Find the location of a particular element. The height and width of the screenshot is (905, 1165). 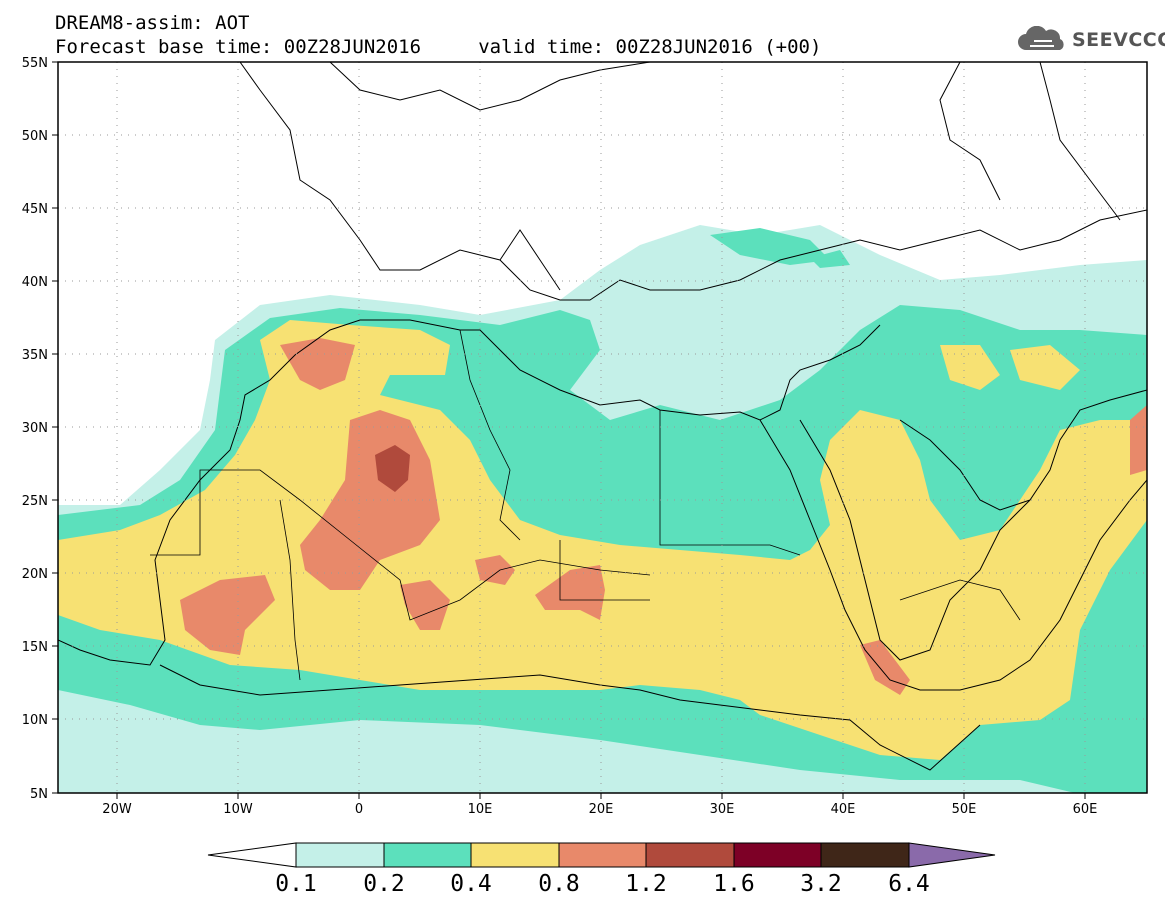

lat-label: 5N is located at coordinates (39, 794).